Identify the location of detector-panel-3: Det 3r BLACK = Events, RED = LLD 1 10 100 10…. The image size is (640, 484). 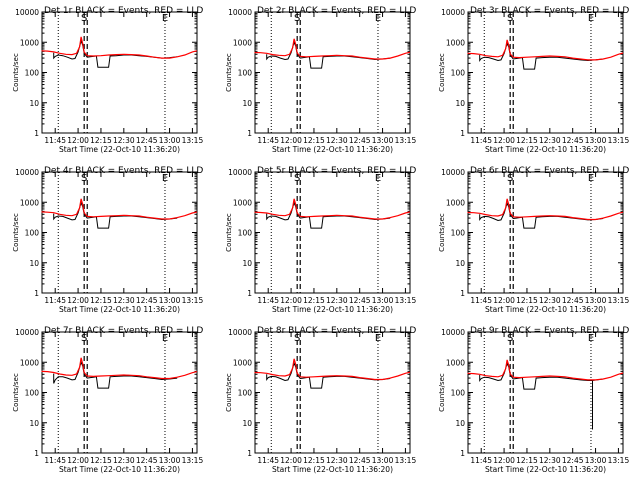
(533, 80).